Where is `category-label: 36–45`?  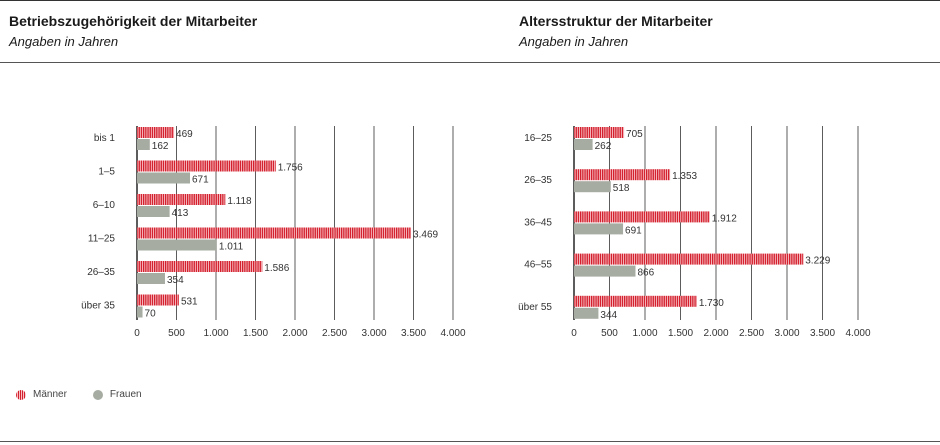
category-label: 36–45 is located at coordinates (538, 222).